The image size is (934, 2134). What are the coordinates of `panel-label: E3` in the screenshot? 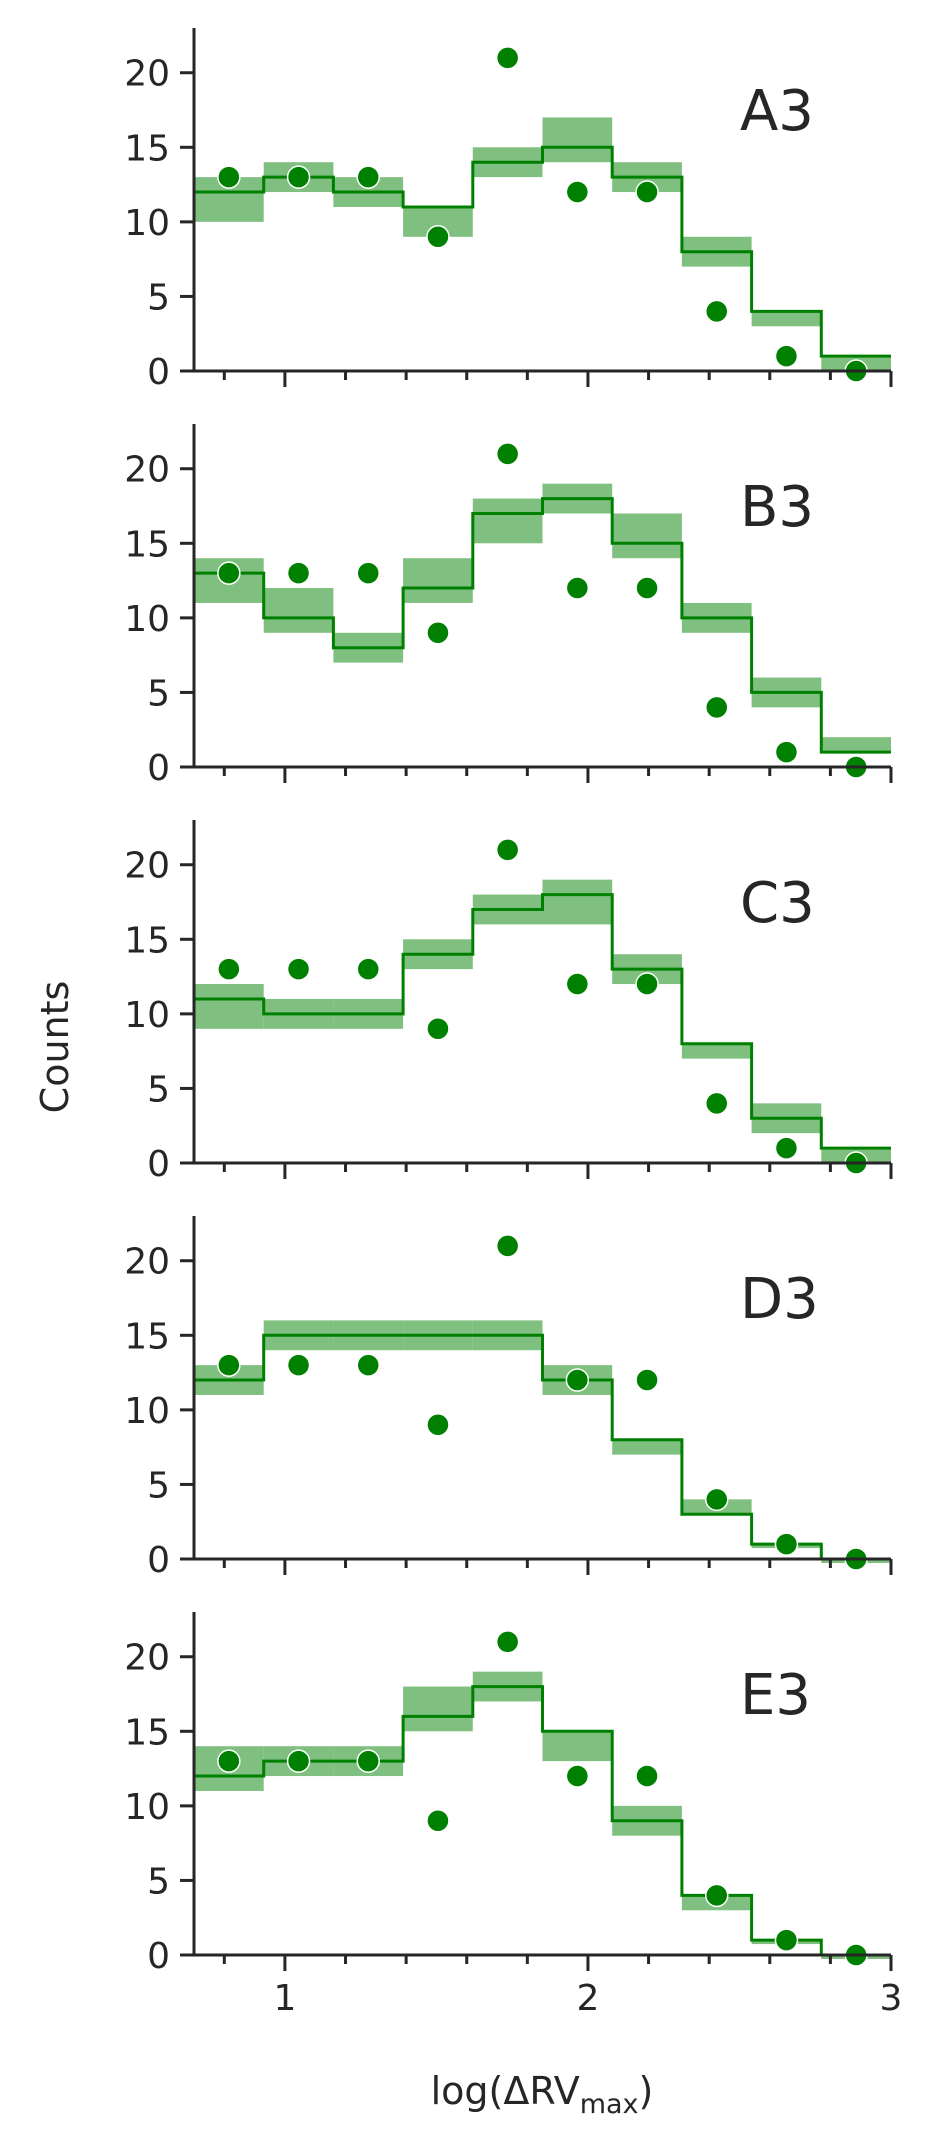 It's located at (775, 1695).